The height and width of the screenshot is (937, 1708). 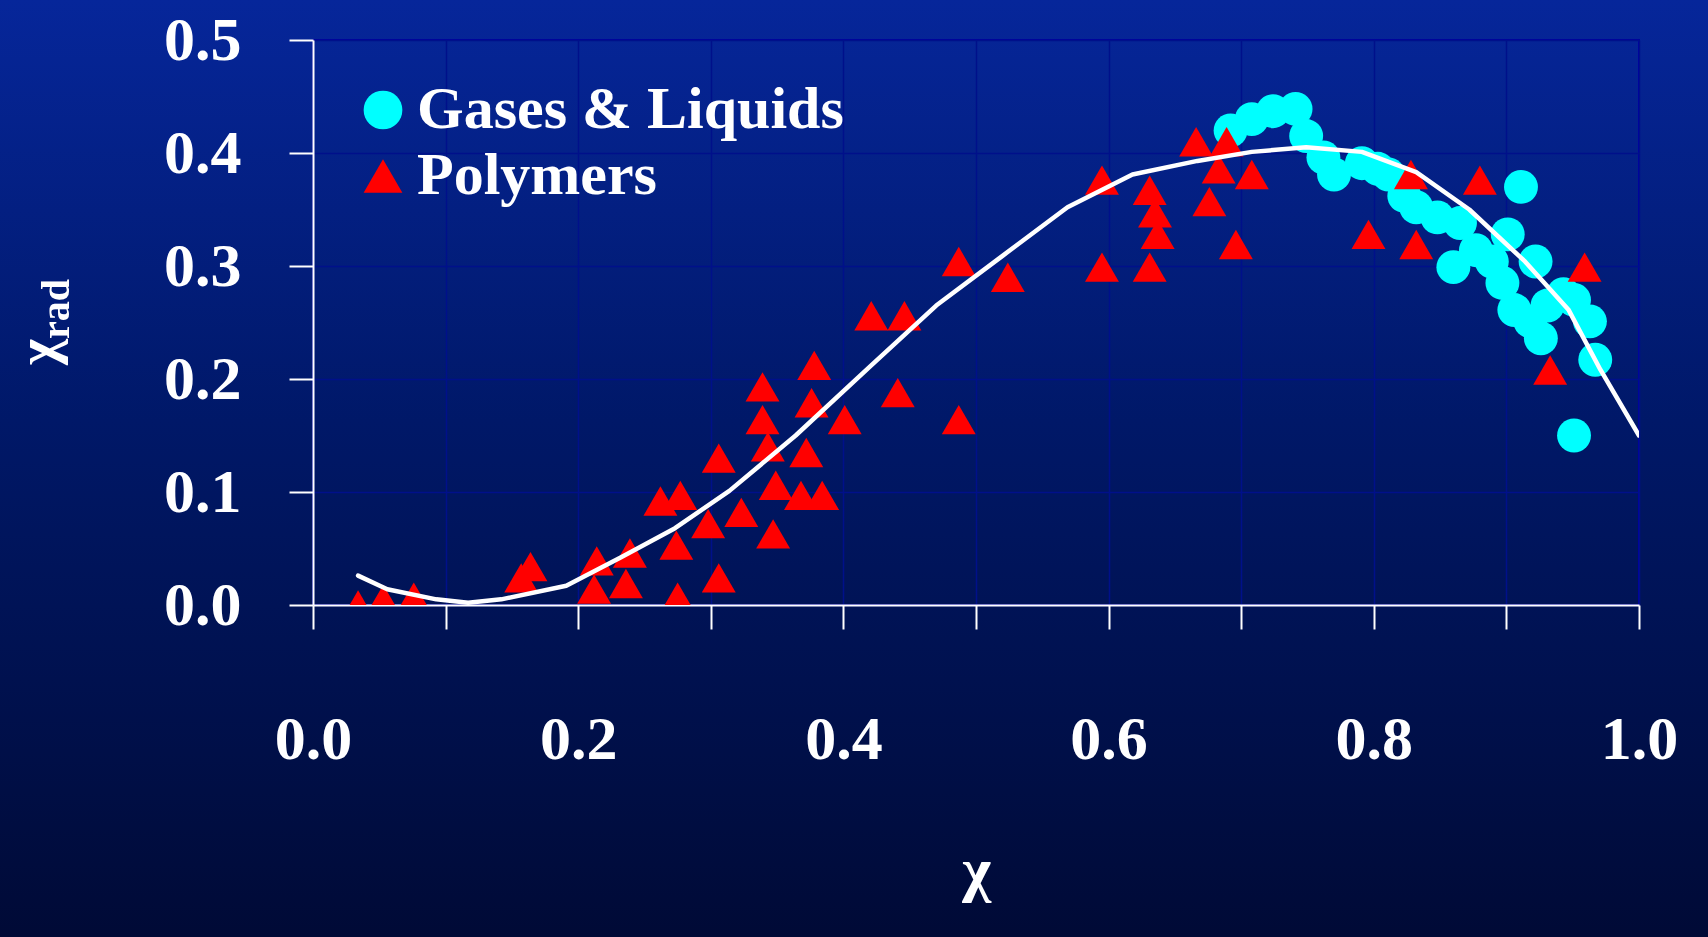 I want to click on legend-label: Gases & Liquids, so click(x=630, y=108).